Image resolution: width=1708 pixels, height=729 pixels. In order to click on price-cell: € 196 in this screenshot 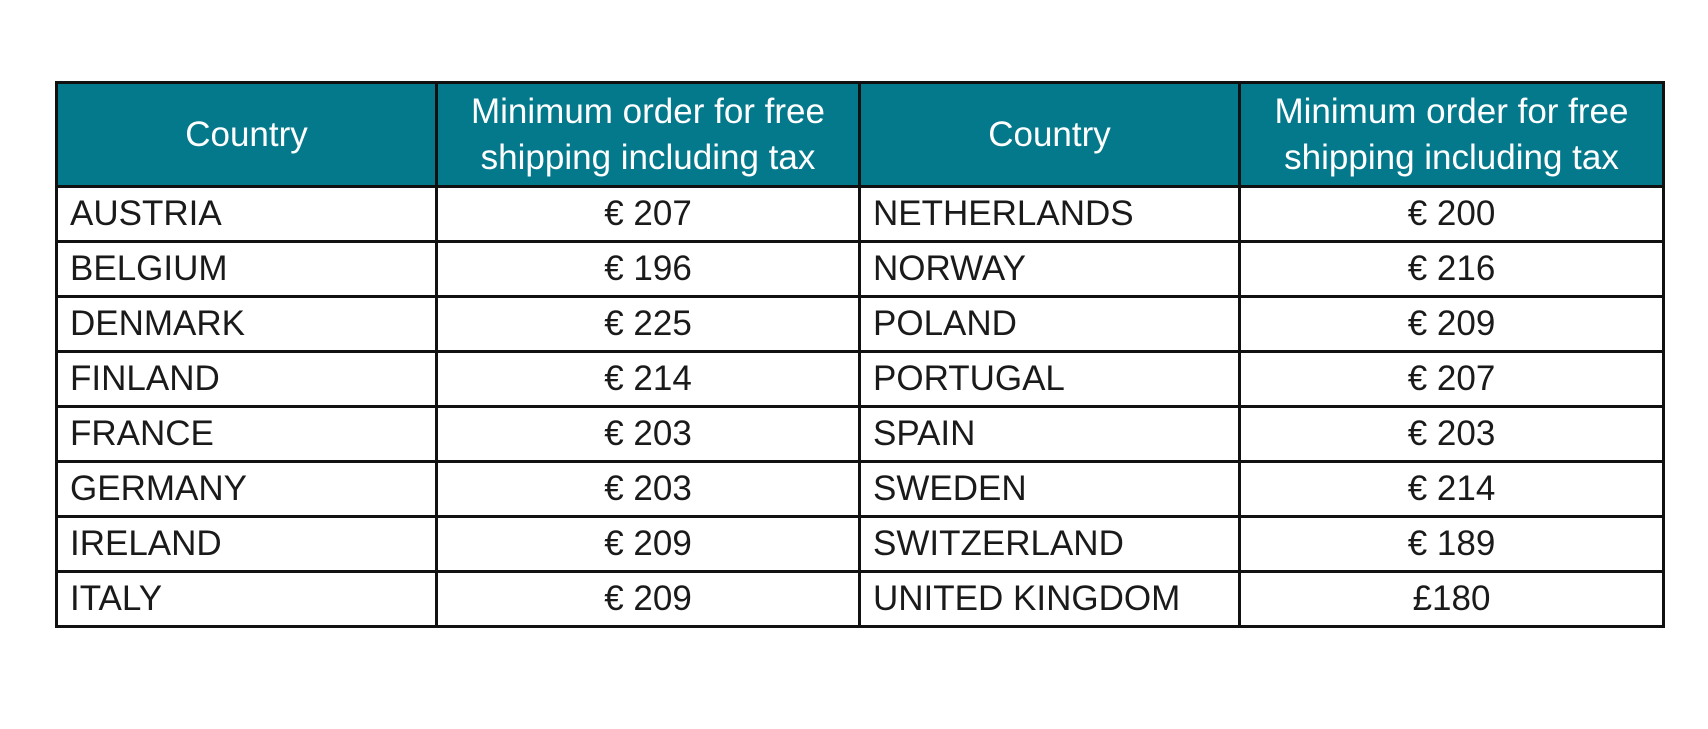, I will do `click(648, 269)`.